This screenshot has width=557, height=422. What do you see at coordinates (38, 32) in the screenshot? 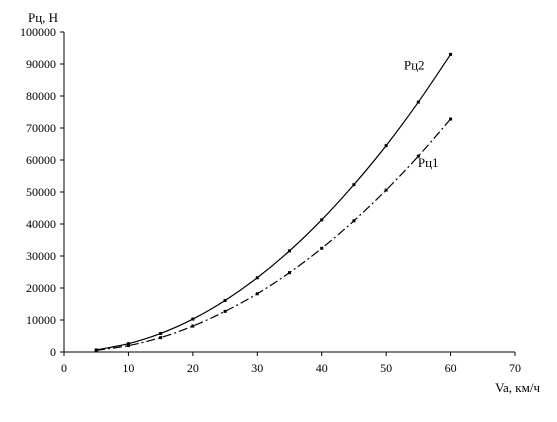
I see `y-tick-label: 100000` at bounding box center [38, 32].